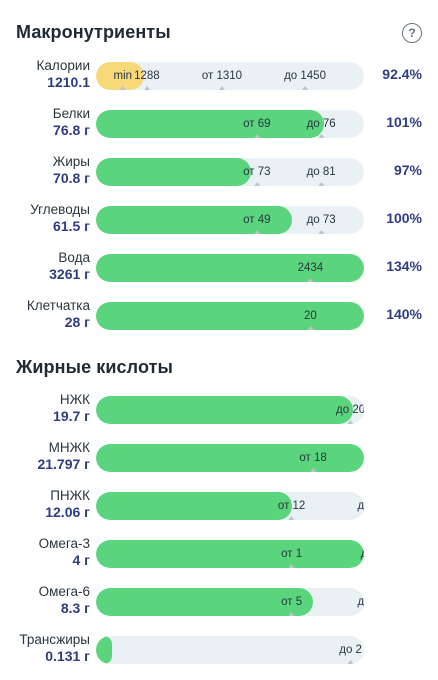 This screenshot has width=438, height=680. Describe the element at coordinates (58, 305) in the screenshot. I see `nutrient-name: Клетчатка` at that location.